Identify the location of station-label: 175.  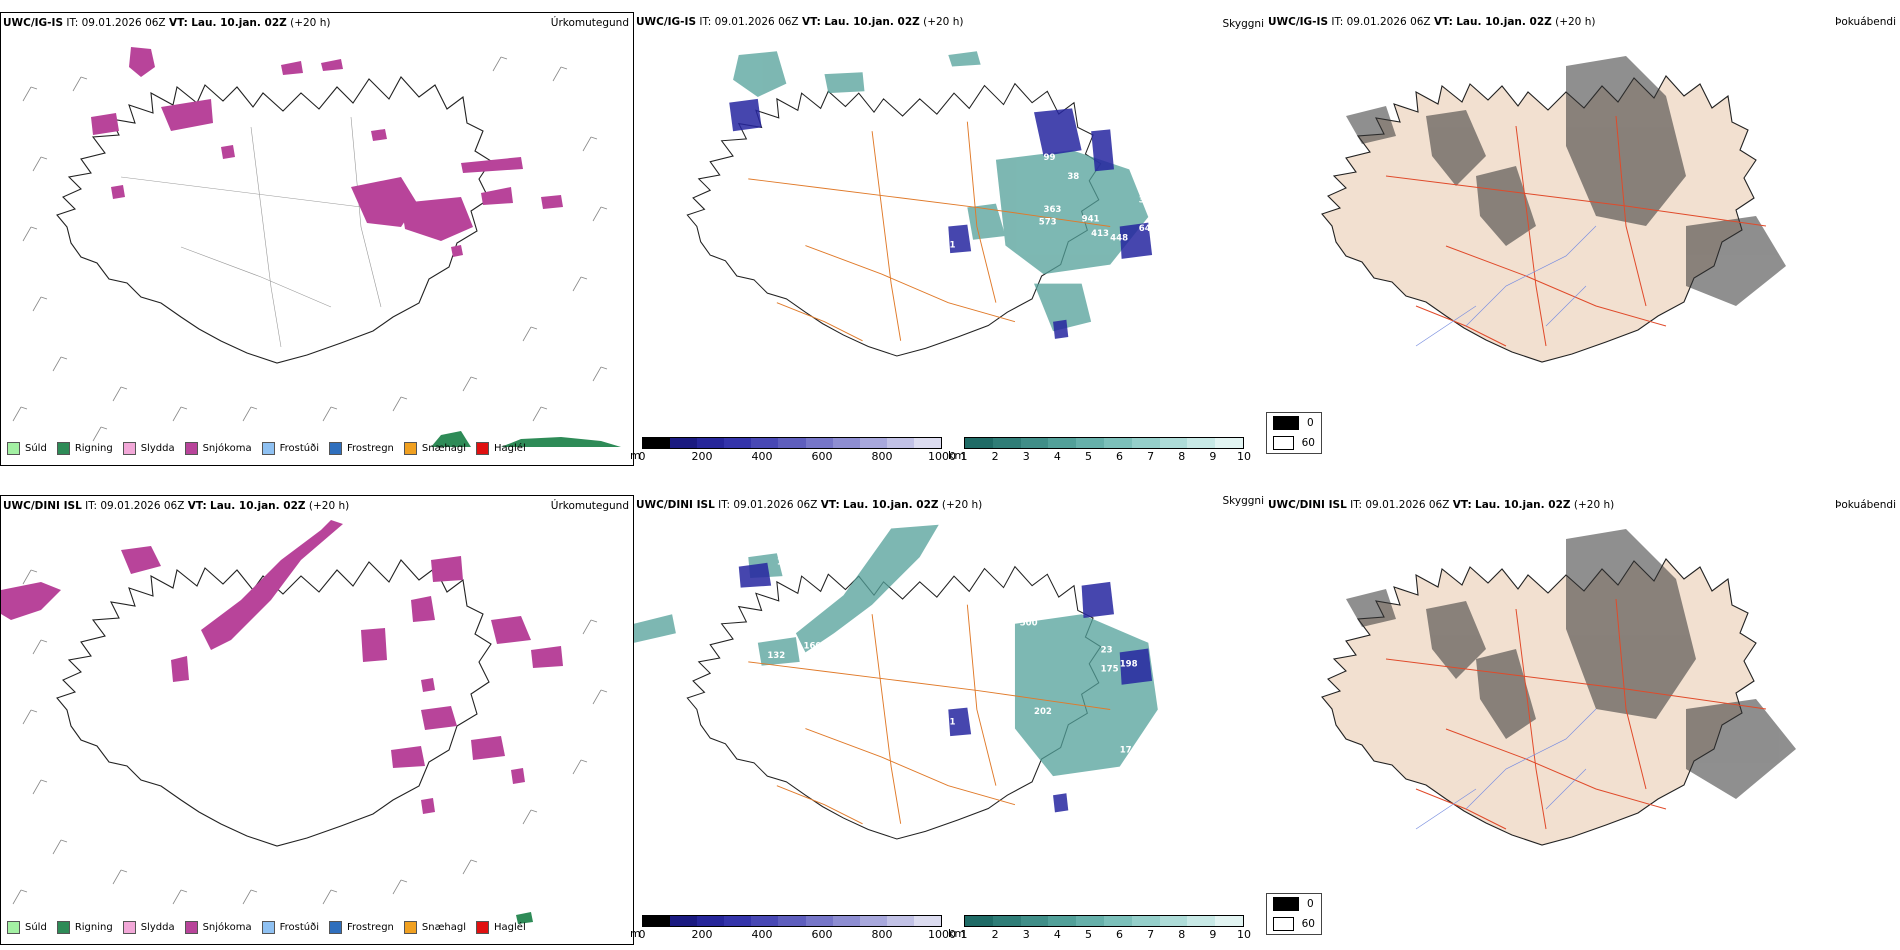
(1110, 669).